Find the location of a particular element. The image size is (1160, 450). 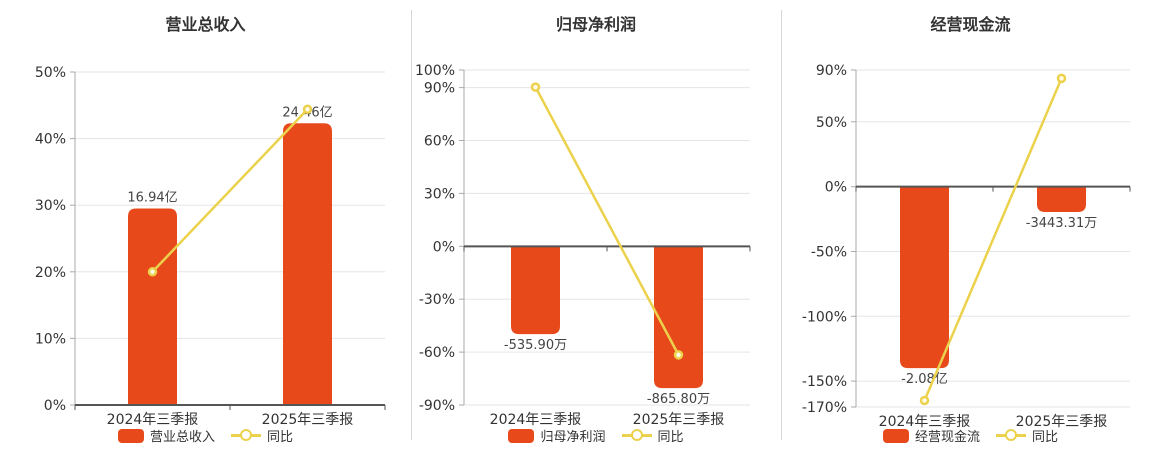

y-tick-label: -30% is located at coordinates (437, 300).